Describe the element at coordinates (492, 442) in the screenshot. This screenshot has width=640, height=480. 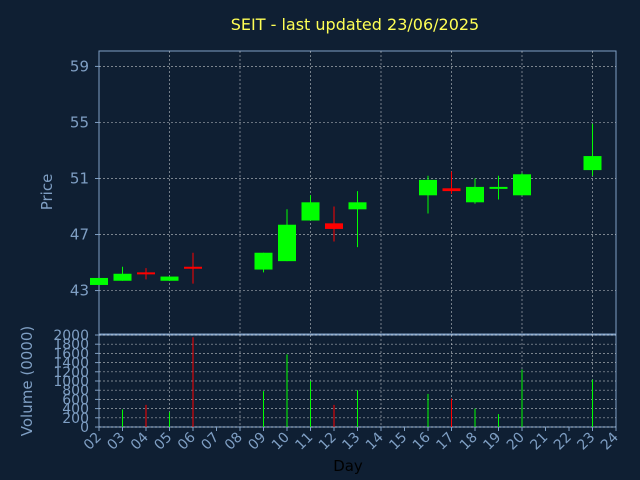
I see `x-tick-label: 19` at that location.